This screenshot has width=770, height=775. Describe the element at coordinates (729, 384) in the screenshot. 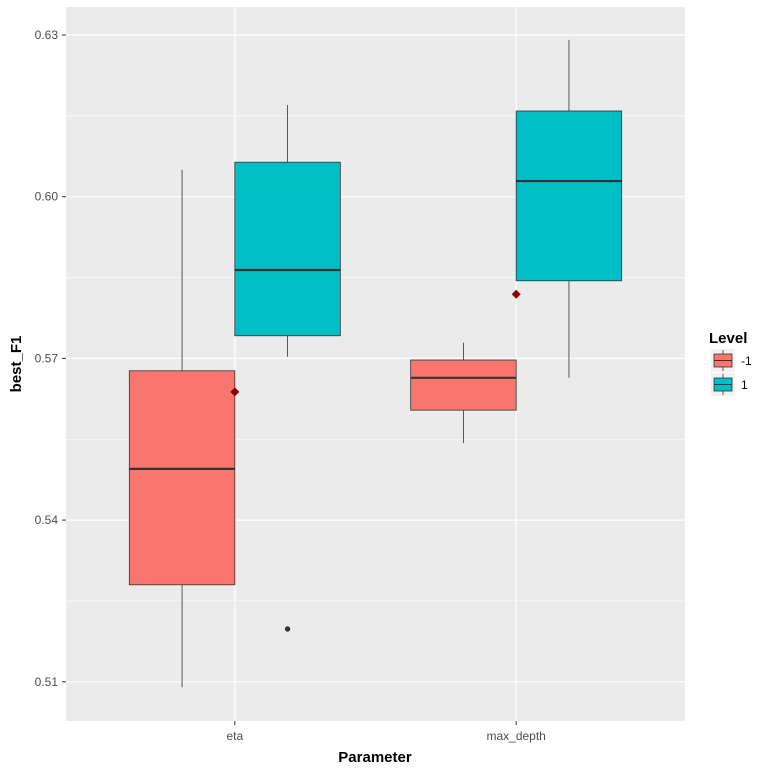

I see `legend-entry: 1` at that location.